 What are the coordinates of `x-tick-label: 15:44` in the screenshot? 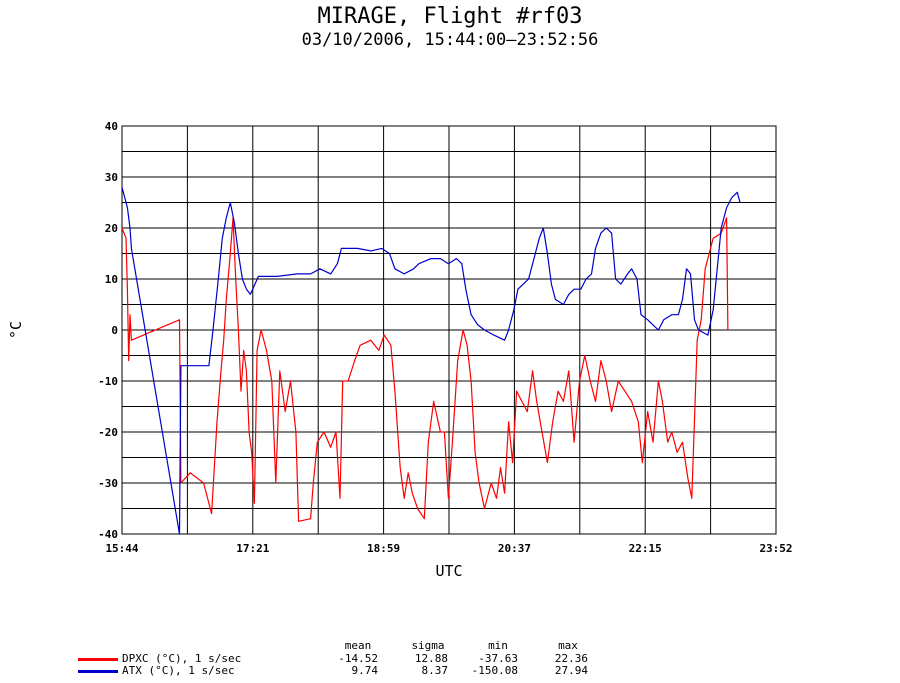 It's located at (121, 548).